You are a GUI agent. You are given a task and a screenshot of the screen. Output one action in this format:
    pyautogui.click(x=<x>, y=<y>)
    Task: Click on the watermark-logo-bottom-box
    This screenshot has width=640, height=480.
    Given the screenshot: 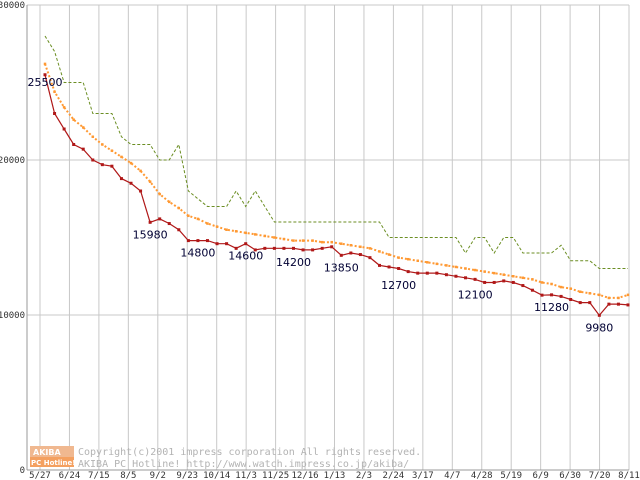 What is the action you would take?
    pyautogui.click(x=52, y=462)
    